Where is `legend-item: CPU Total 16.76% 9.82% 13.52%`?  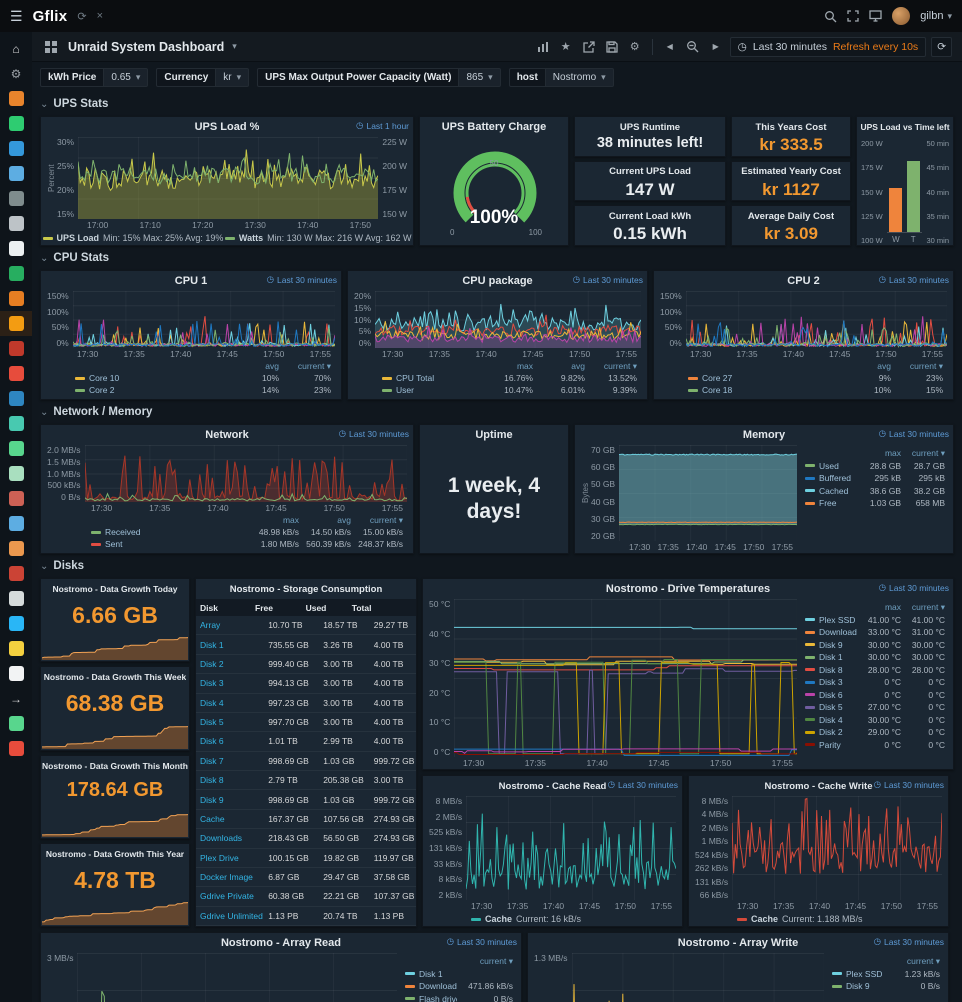
legend-item: CPU Total 16.76% 9.82% 13.52% is located at coordinates (509, 378).